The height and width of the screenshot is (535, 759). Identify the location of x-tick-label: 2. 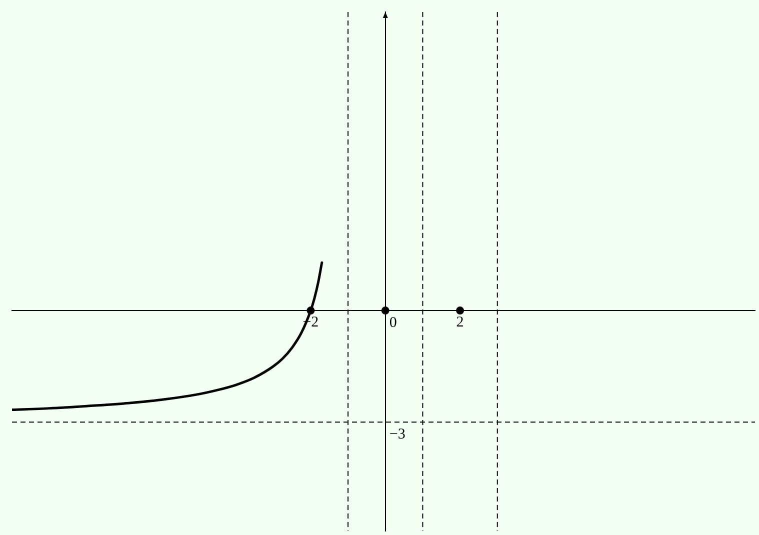
(460, 322).